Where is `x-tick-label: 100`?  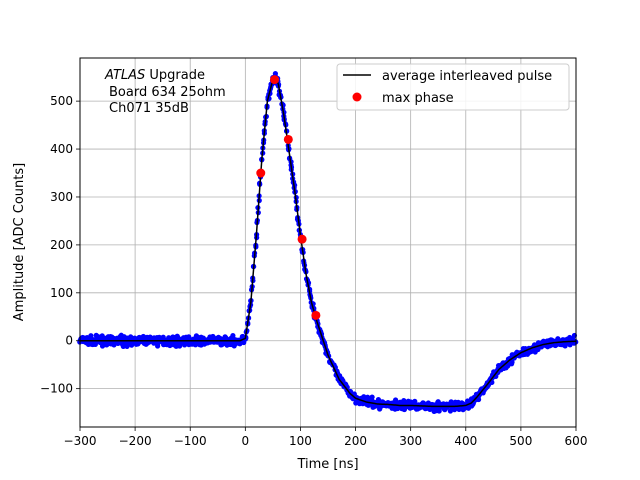 x-tick-label: 100 is located at coordinates (300, 441).